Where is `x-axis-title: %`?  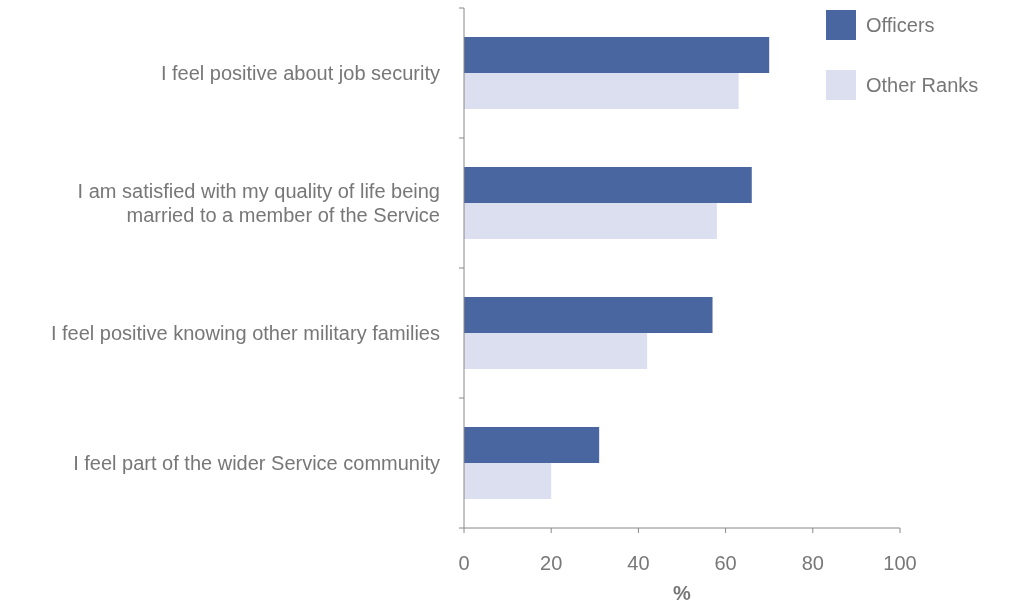 x-axis-title: % is located at coordinates (682, 593).